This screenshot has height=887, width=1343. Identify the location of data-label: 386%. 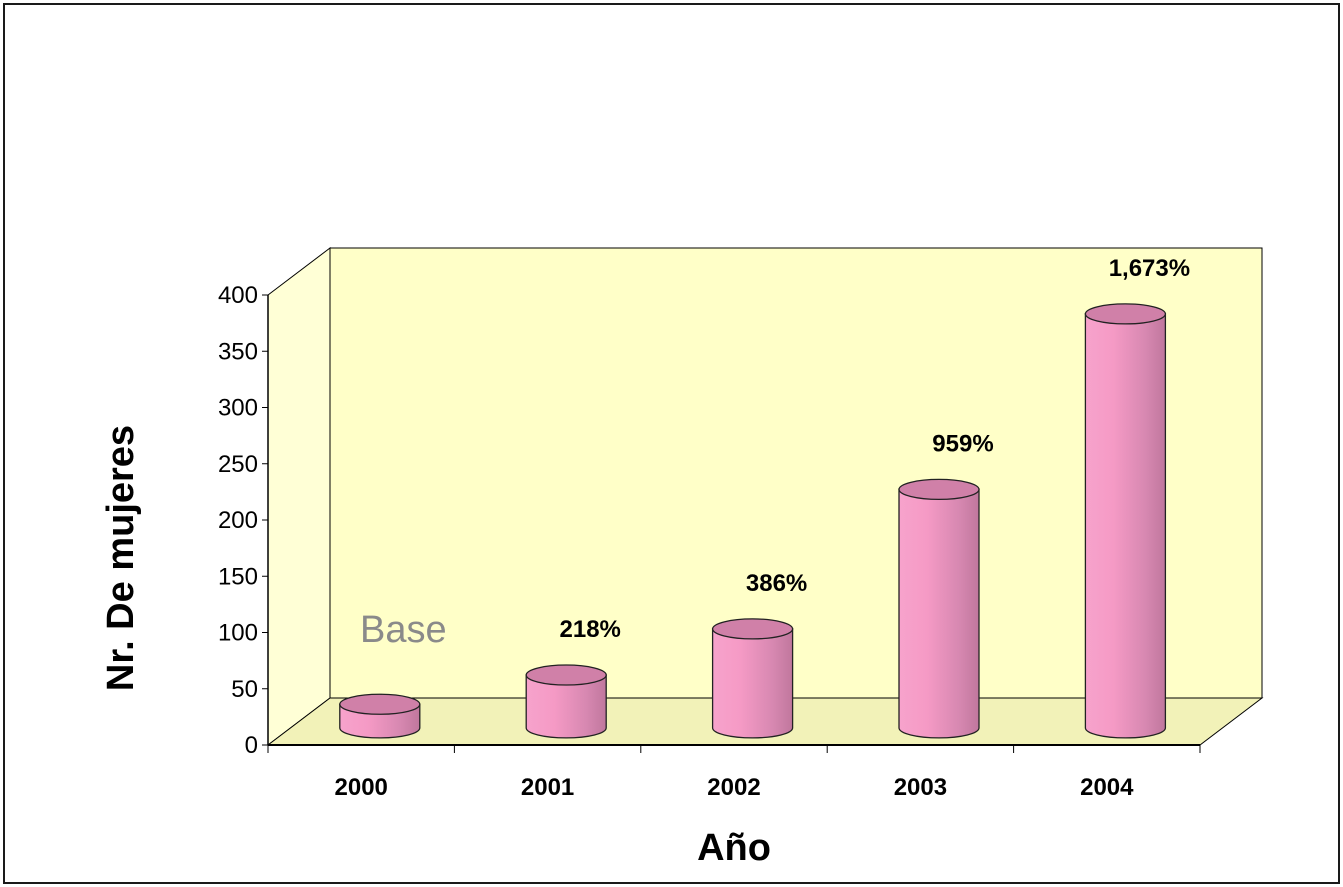
(776, 583).